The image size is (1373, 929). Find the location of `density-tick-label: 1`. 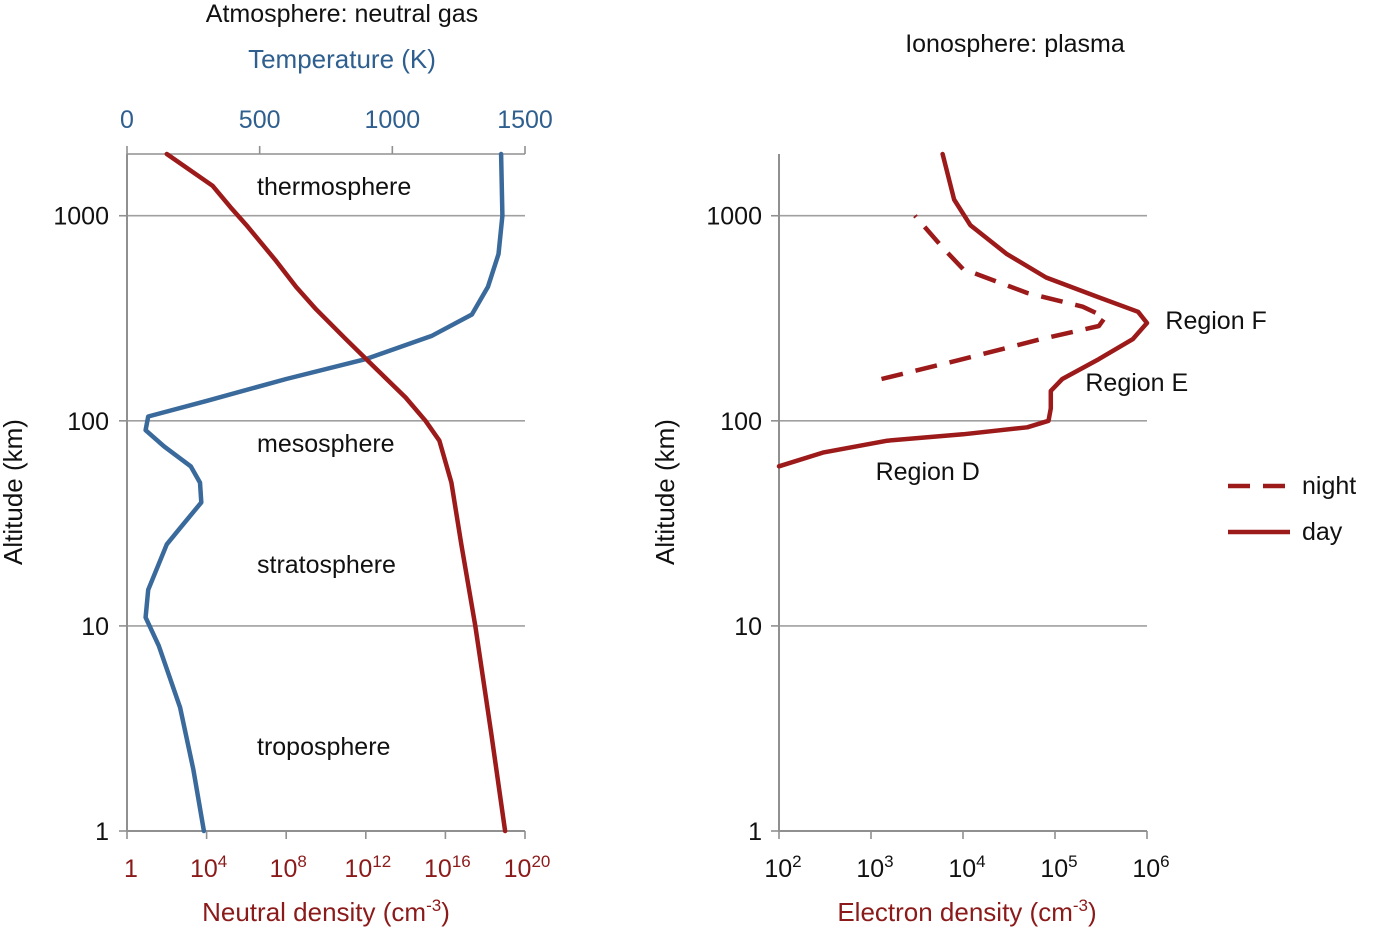

density-tick-label: 1 is located at coordinates (131, 869).